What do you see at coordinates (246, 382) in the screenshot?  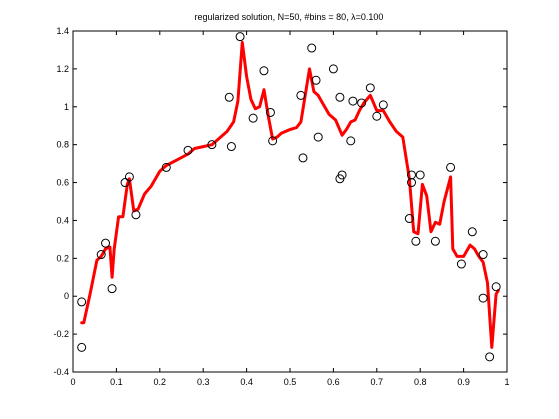 I see `x-tick-label: 0.4` at bounding box center [246, 382].